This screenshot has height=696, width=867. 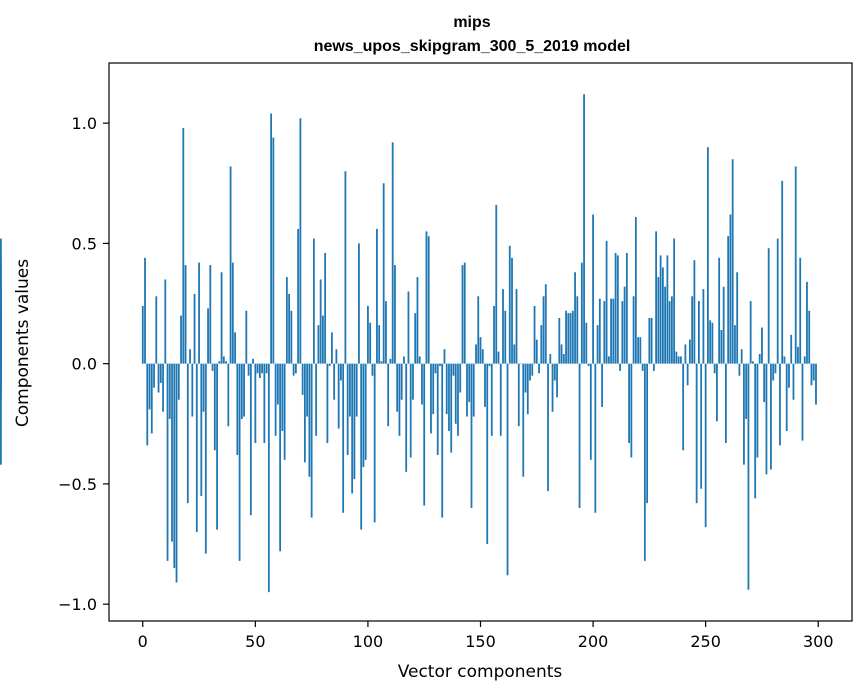 What do you see at coordinates (84, 364) in the screenshot?
I see `y-tick-label-2: 0.0` at bounding box center [84, 364].